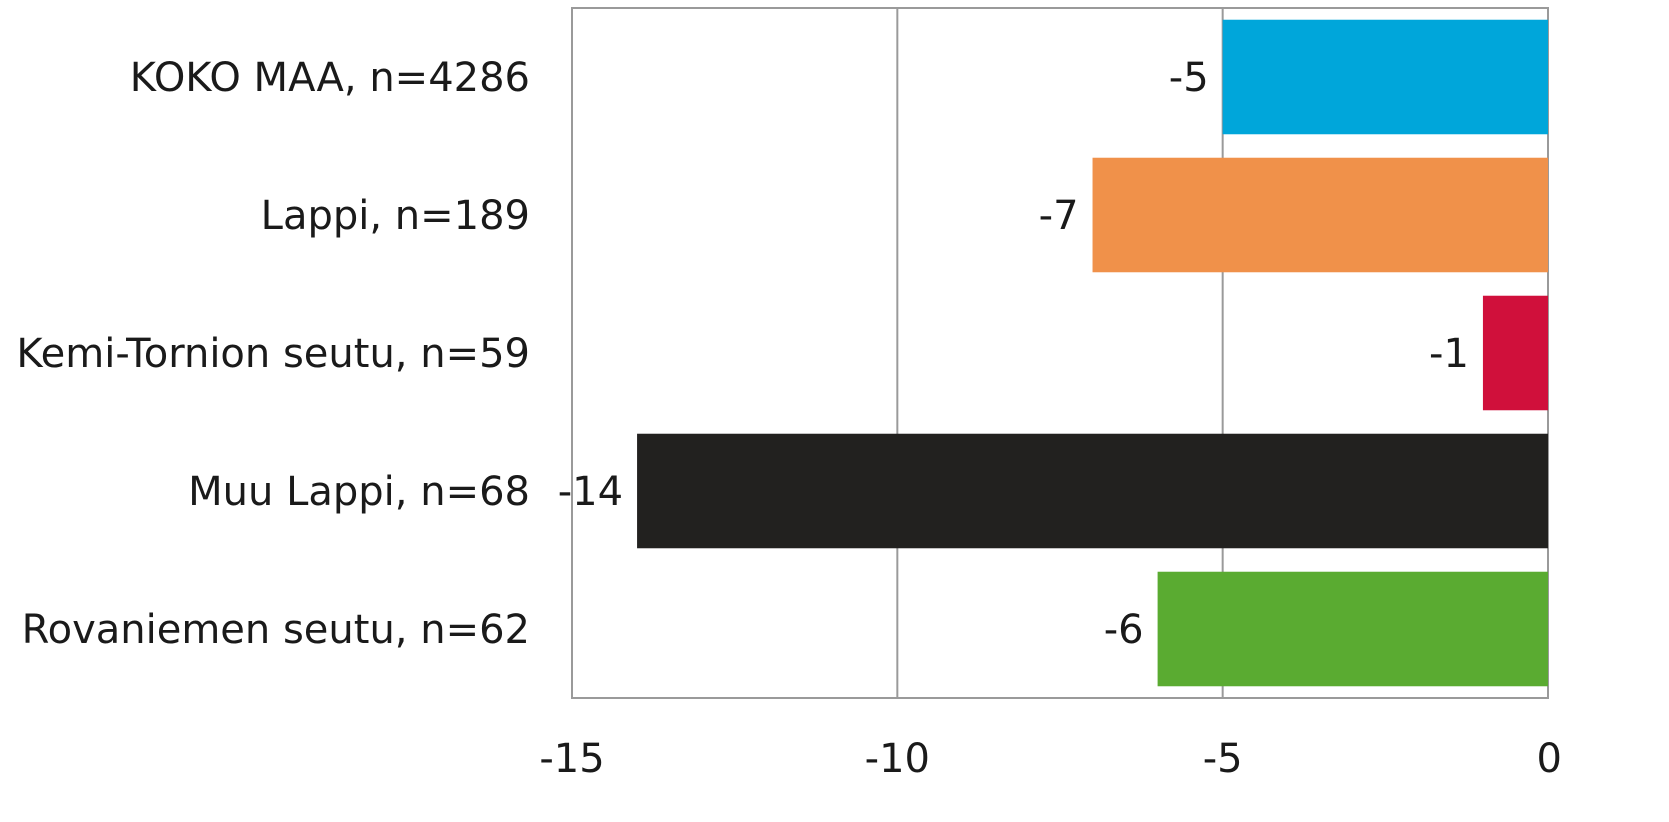 The width and height of the screenshot is (1669, 822). What do you see at coordinates (1189, 78) in the screenshot?
I see `data-label: -5` at bounding box center [1189, 78].